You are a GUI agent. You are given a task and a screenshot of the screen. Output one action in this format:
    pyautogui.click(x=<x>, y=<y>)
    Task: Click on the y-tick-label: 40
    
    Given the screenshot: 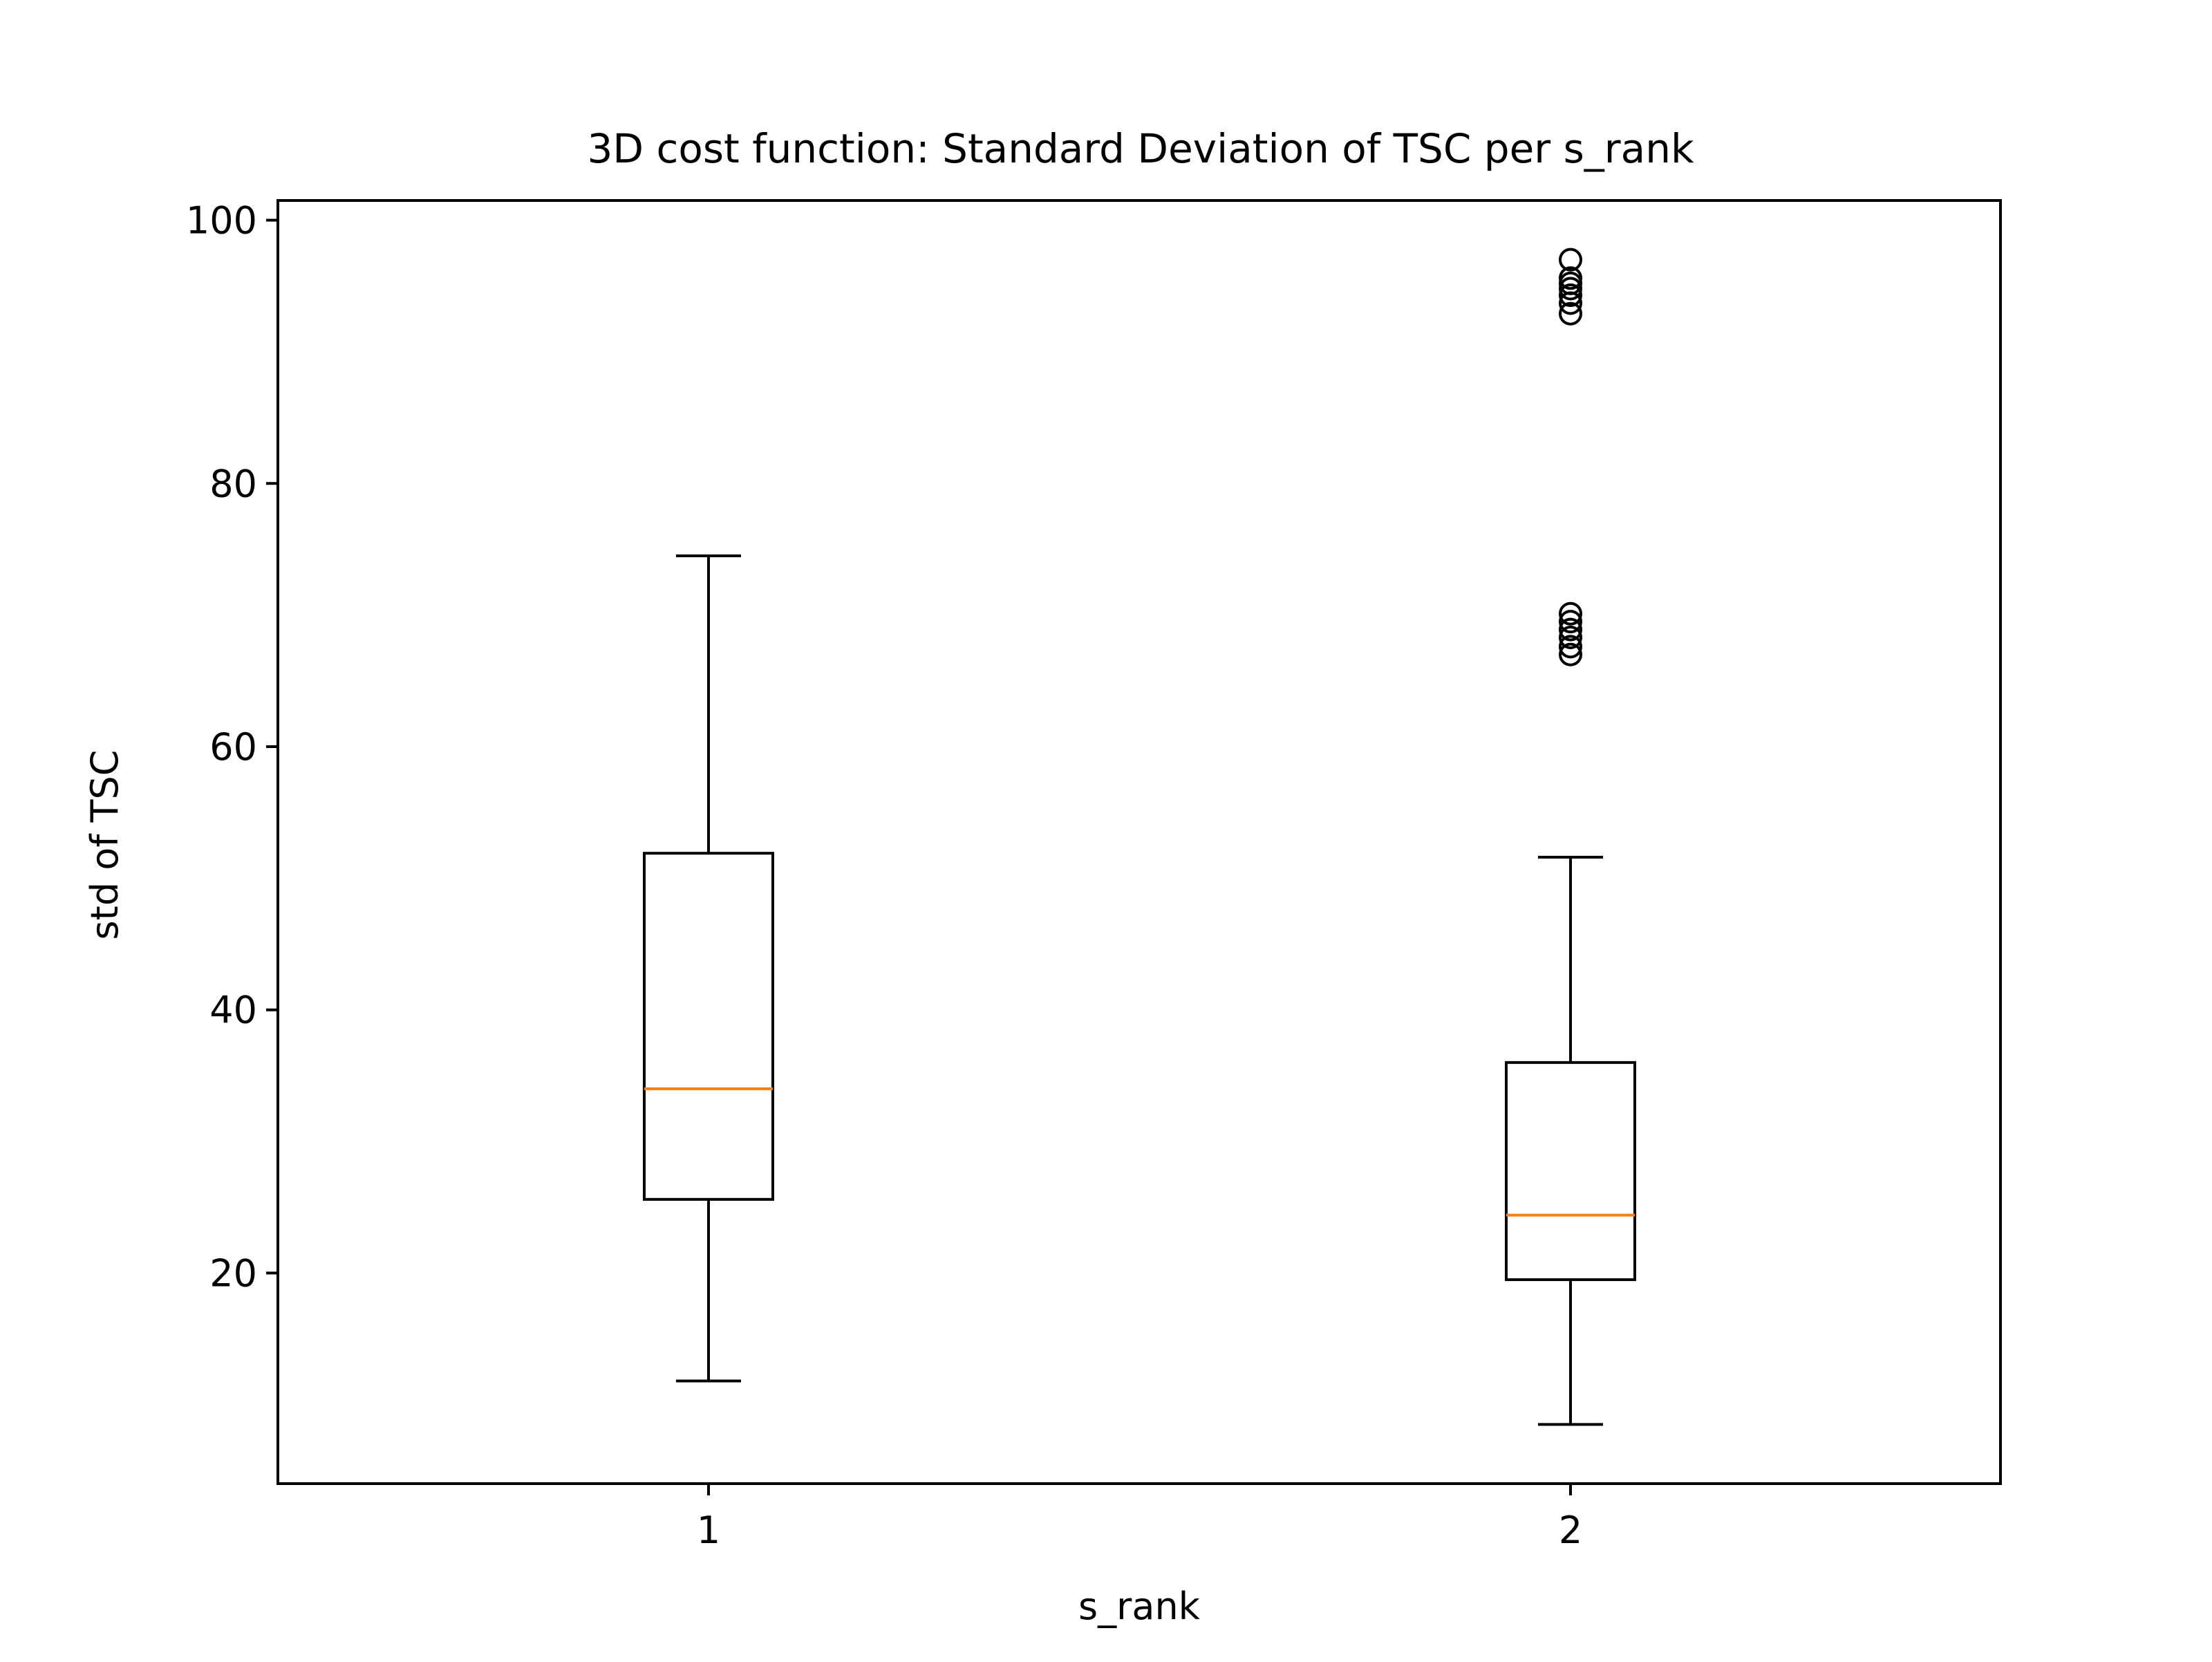 What is the action you would take?
    pyautogui.click(x=233, y=1010)
    